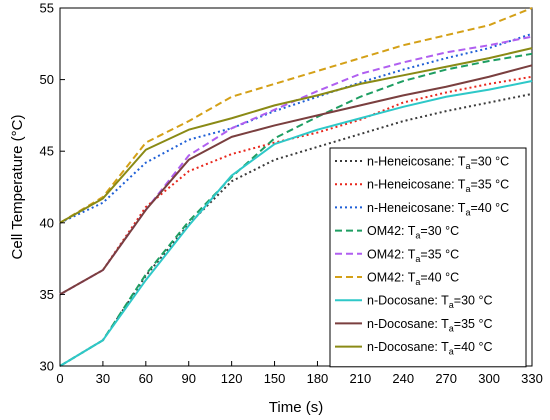  What do you see at coordinates (403, 378) in the screenshot?
I see `x-tick-label: 240` at bounding box center [403, 378].